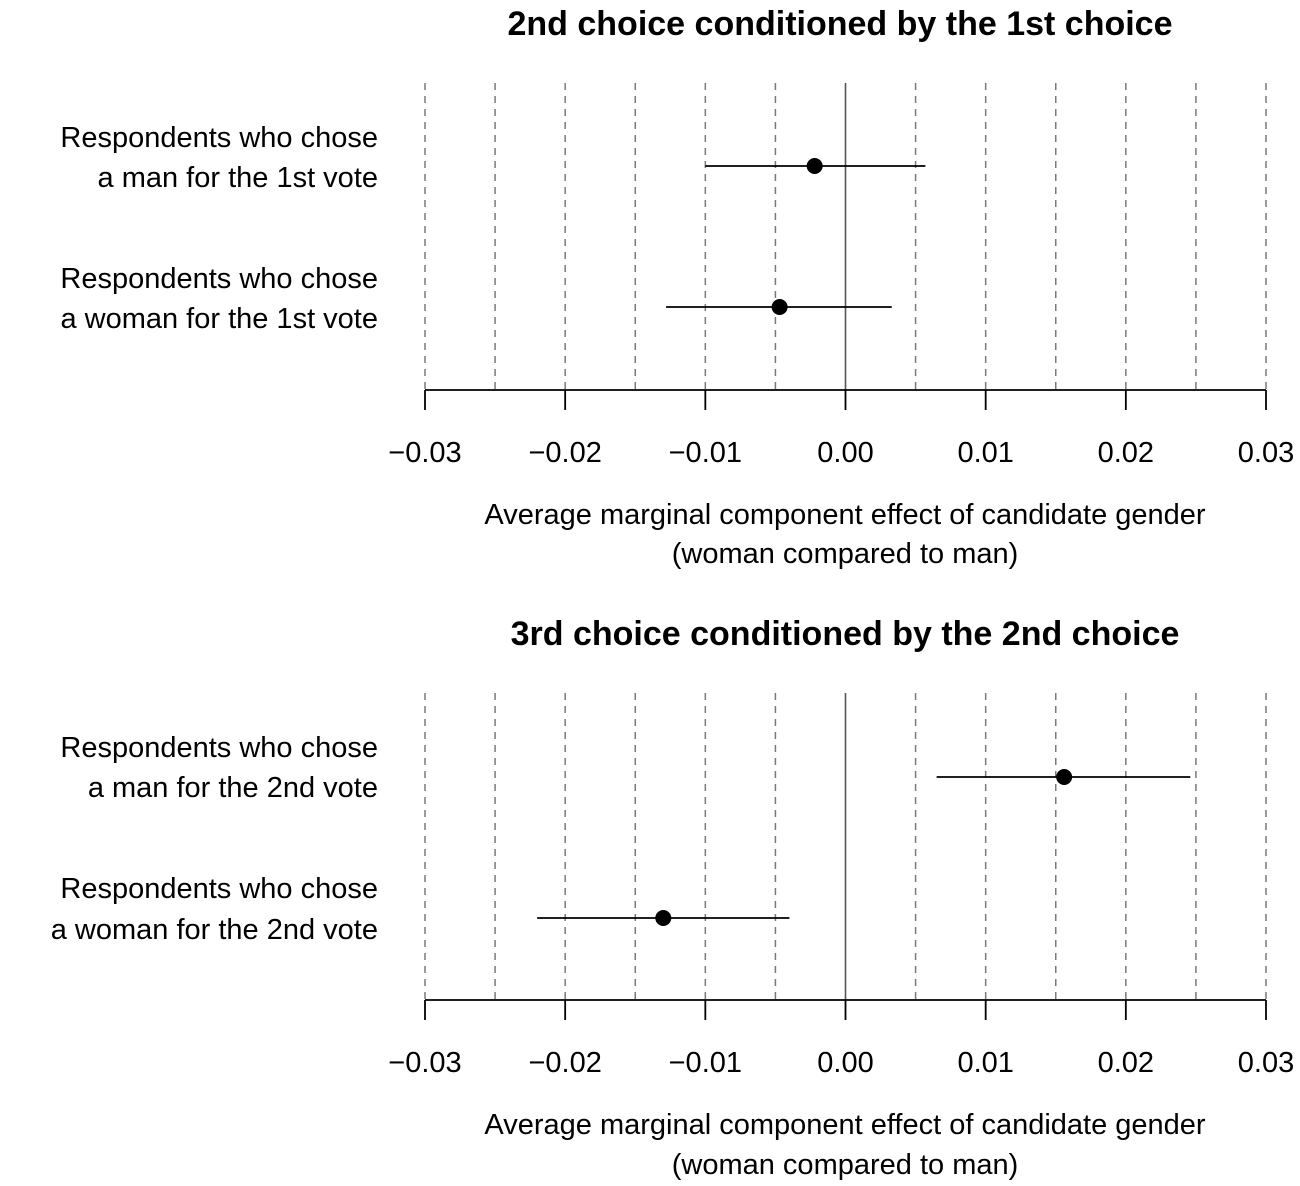 This screenshot has height=1186, width=1300. Describe the element at coordinates (219, 279) in the screenshot. I see `panel-1-row-2-label-line-1: Respondents who chose` at that location.